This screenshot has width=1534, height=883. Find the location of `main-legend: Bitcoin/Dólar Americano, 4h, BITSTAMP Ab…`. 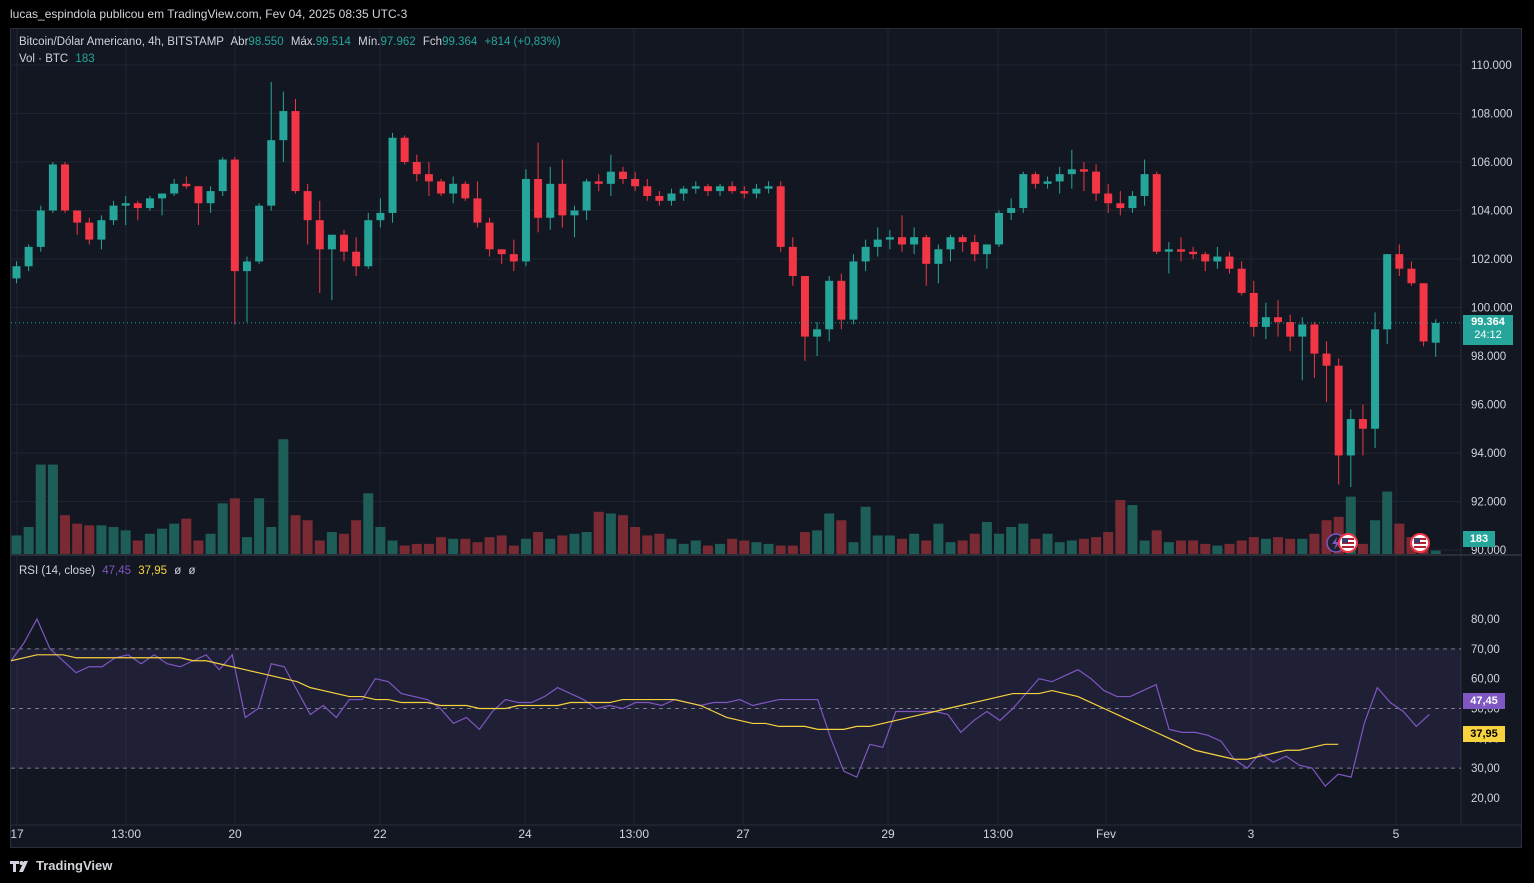

main-legend: Bitcoin/Dólar Americano, 4h, BITSTAMP Ab… is located at coordinates (292, 42).